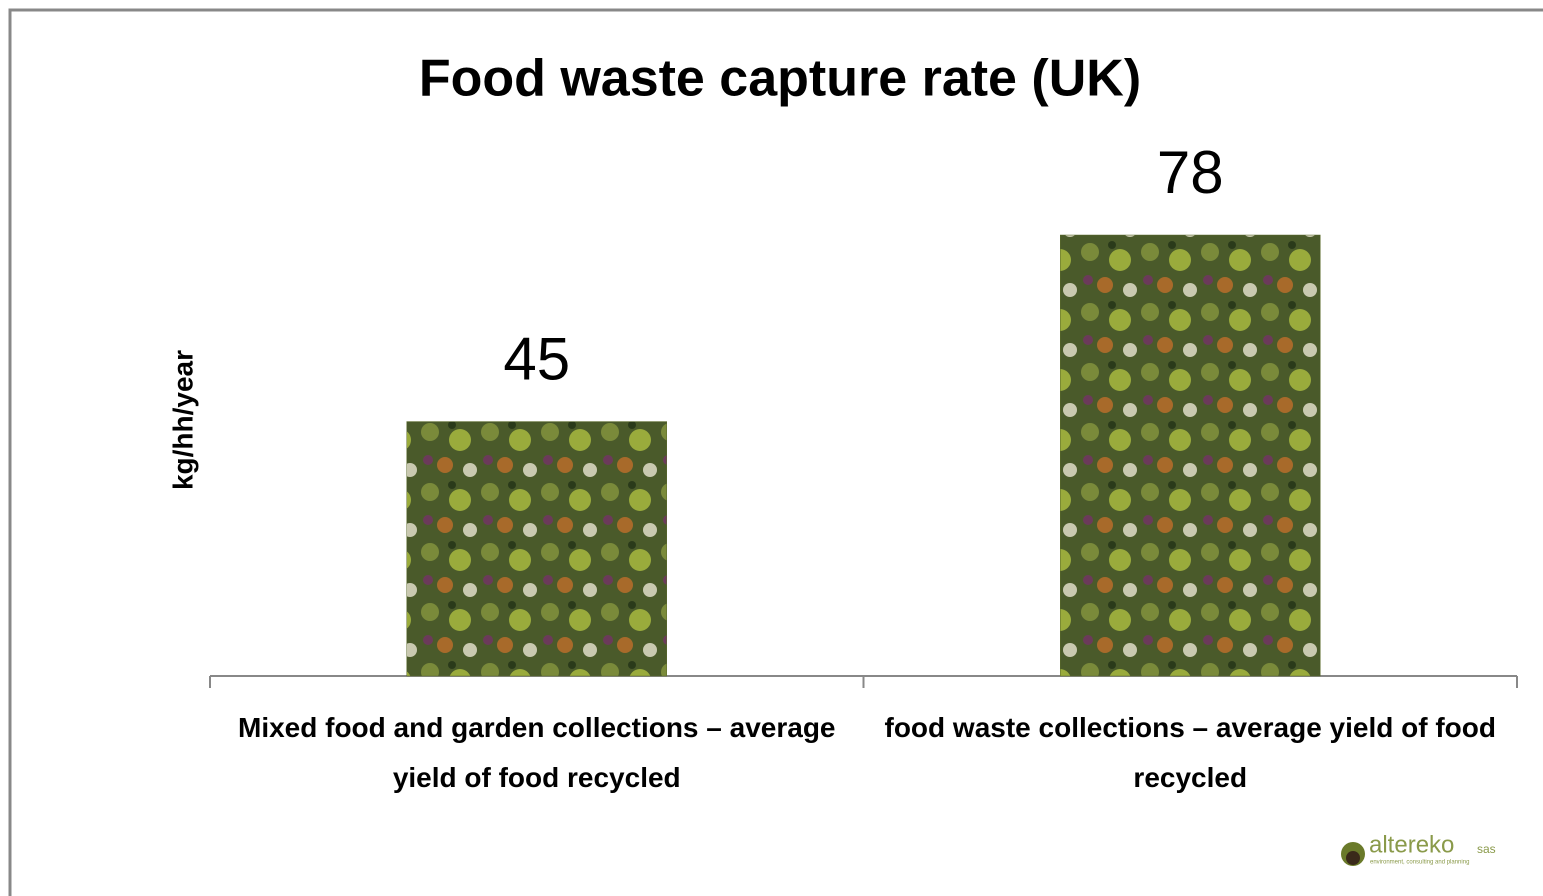 The image size is (1543, 896). What do you see at coordinates (1486, 849) in the screenshot?
I see `logo-suffix: sas` at bounding box center [1486, 849].